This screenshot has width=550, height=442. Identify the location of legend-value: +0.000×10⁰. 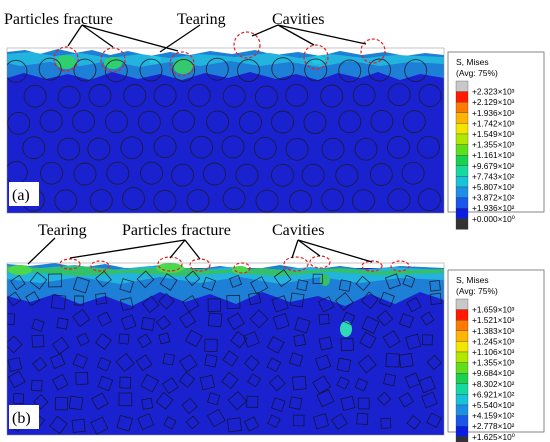
(494, 219).